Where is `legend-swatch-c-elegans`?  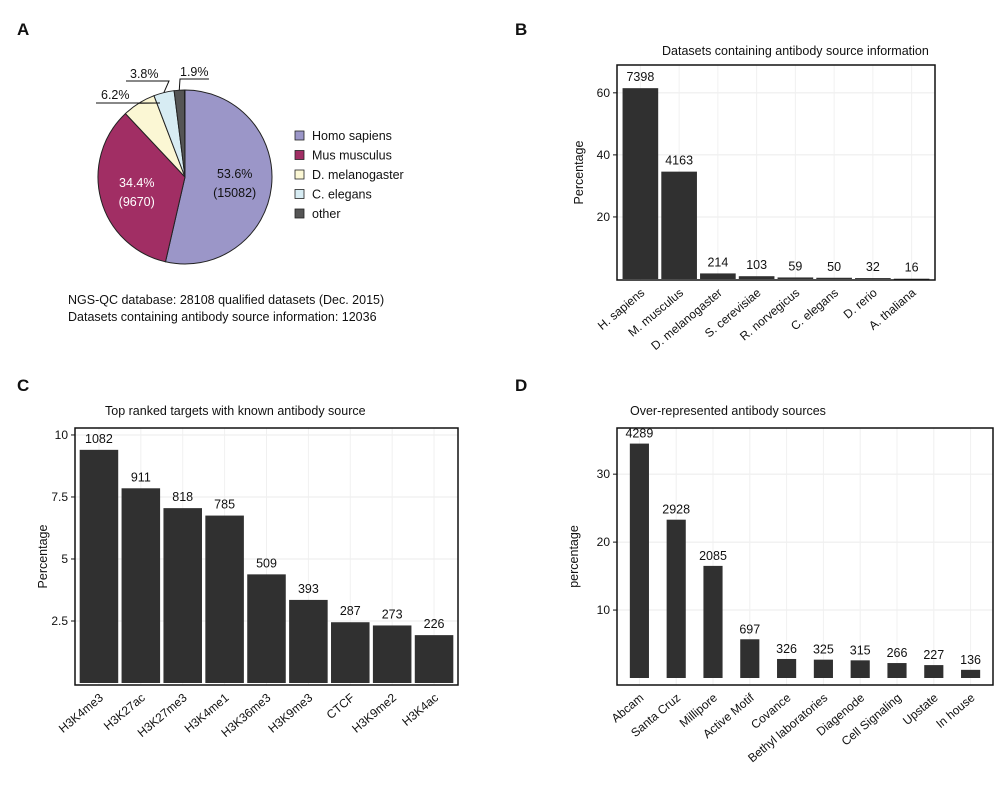 legend-swatch-c-elegans is located at coordinates (299, 194).